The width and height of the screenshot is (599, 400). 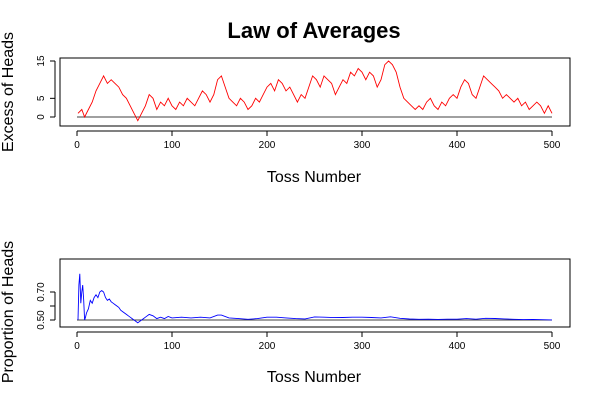 I want to click on y-tick-label: 15, so click(x=41, y=61).